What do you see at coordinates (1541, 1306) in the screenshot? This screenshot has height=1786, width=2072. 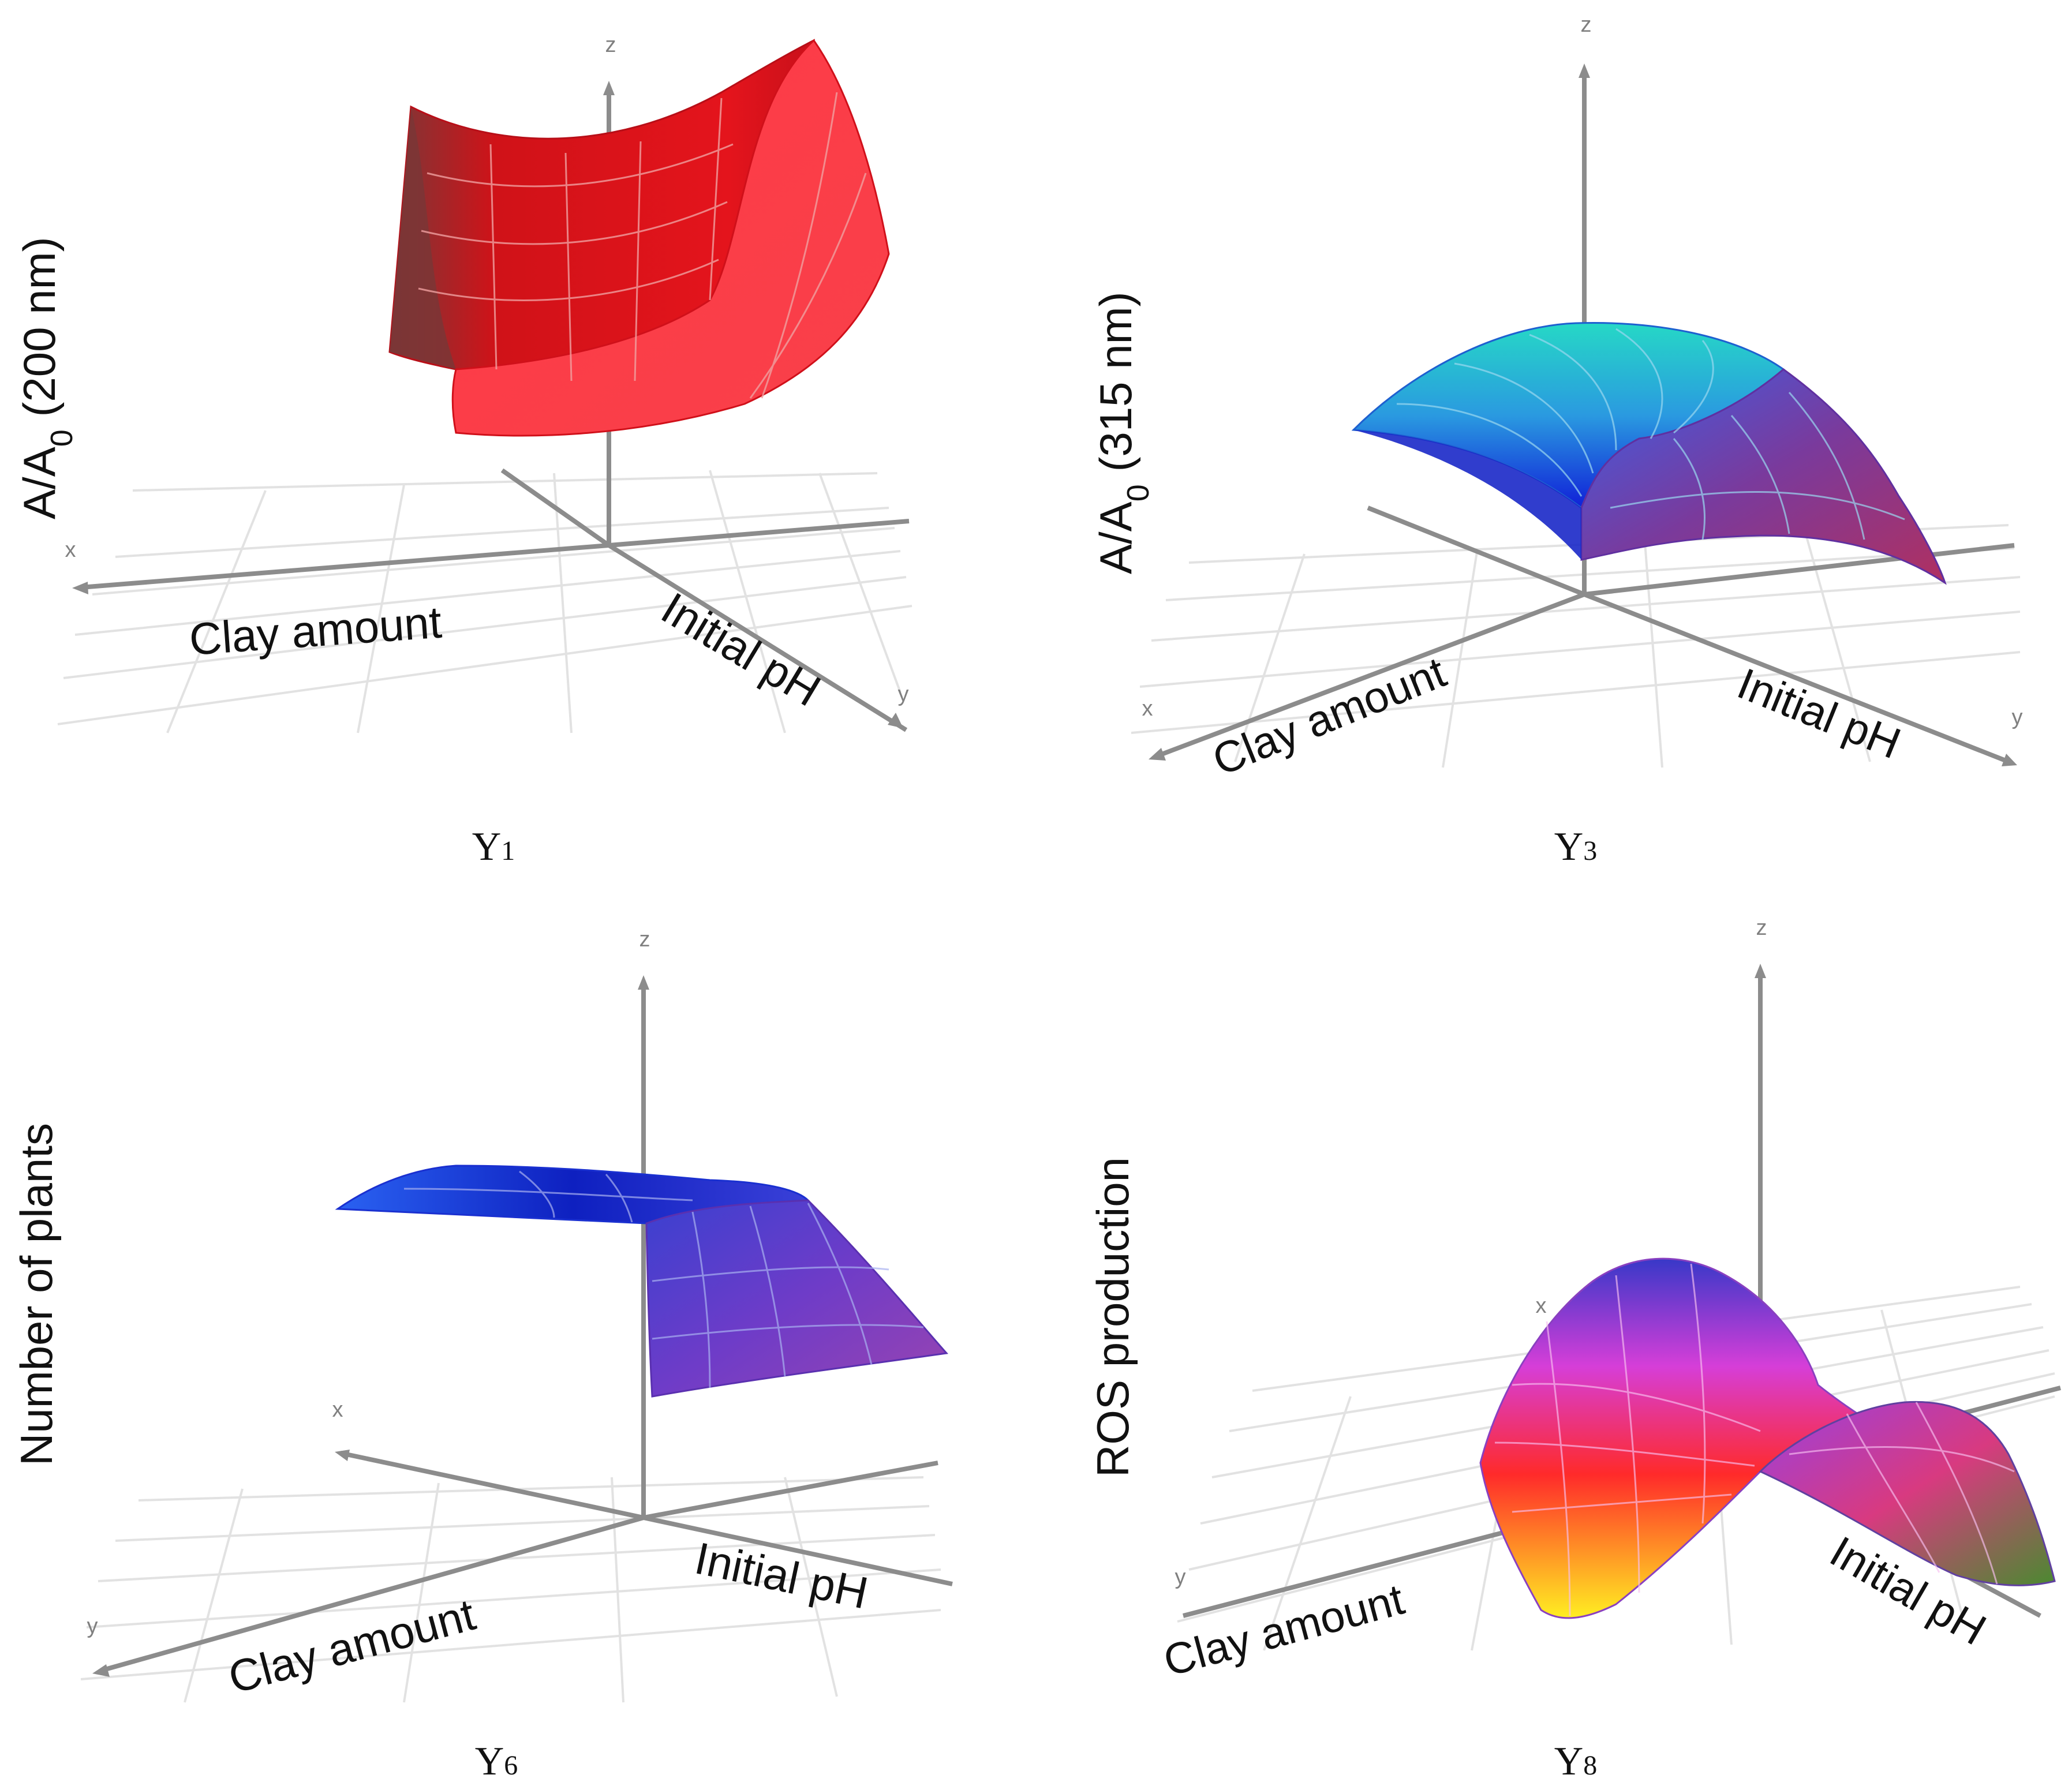 I see `panel-y8-x-letter: x` at bounding box center [1541, 1306].